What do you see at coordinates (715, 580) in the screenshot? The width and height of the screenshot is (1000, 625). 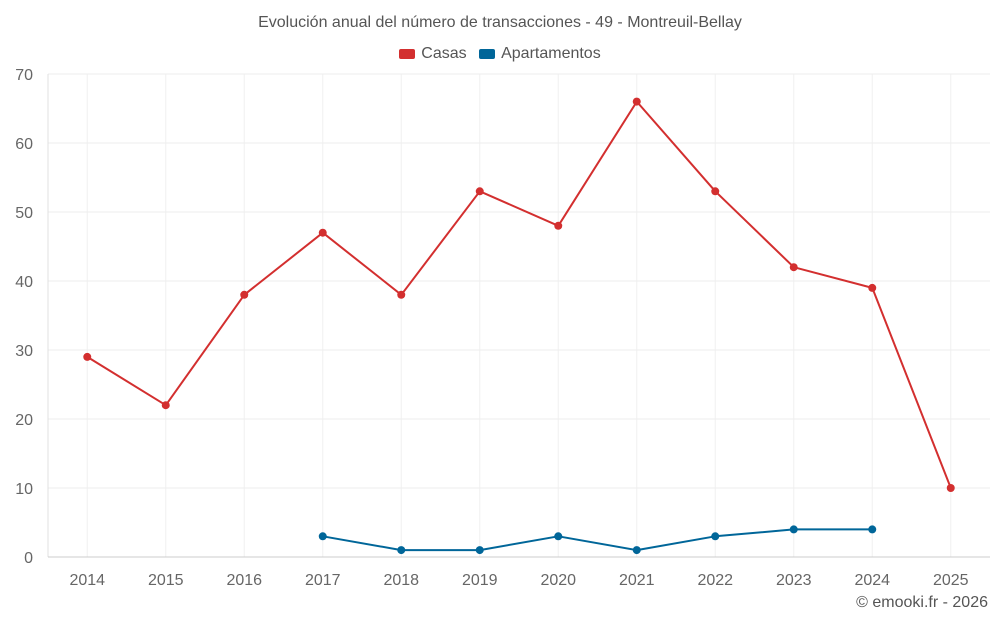 I see `x-tick-label: 2022` at bounding box center [715, 580].